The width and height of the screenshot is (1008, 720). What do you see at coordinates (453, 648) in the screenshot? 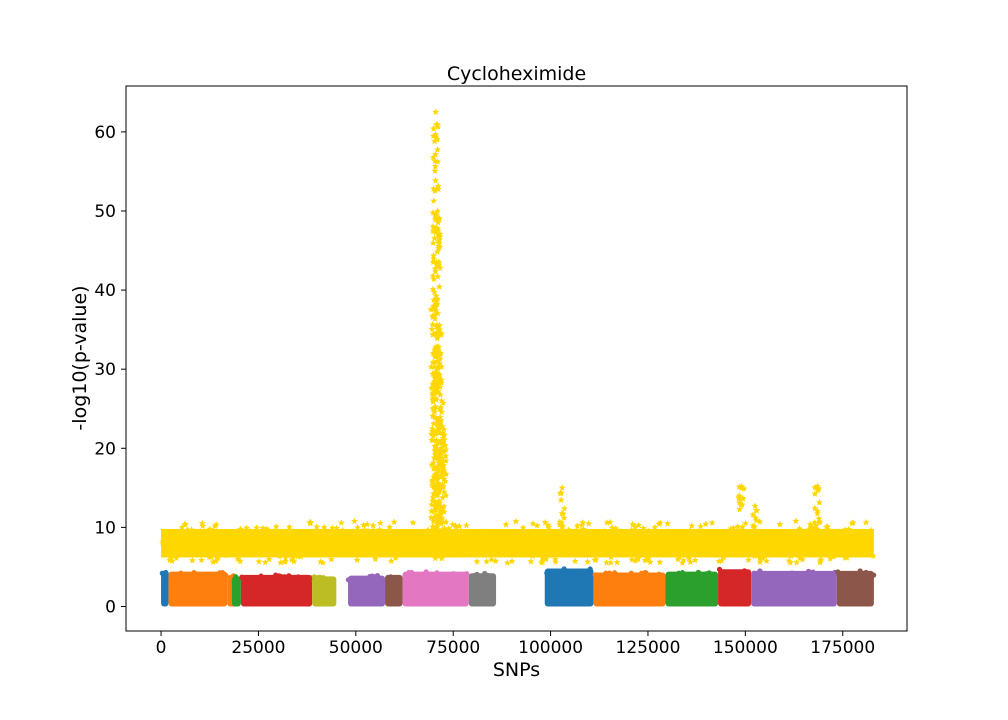
I see `x-tick-label: 75000` at bounding box center [453, 648].